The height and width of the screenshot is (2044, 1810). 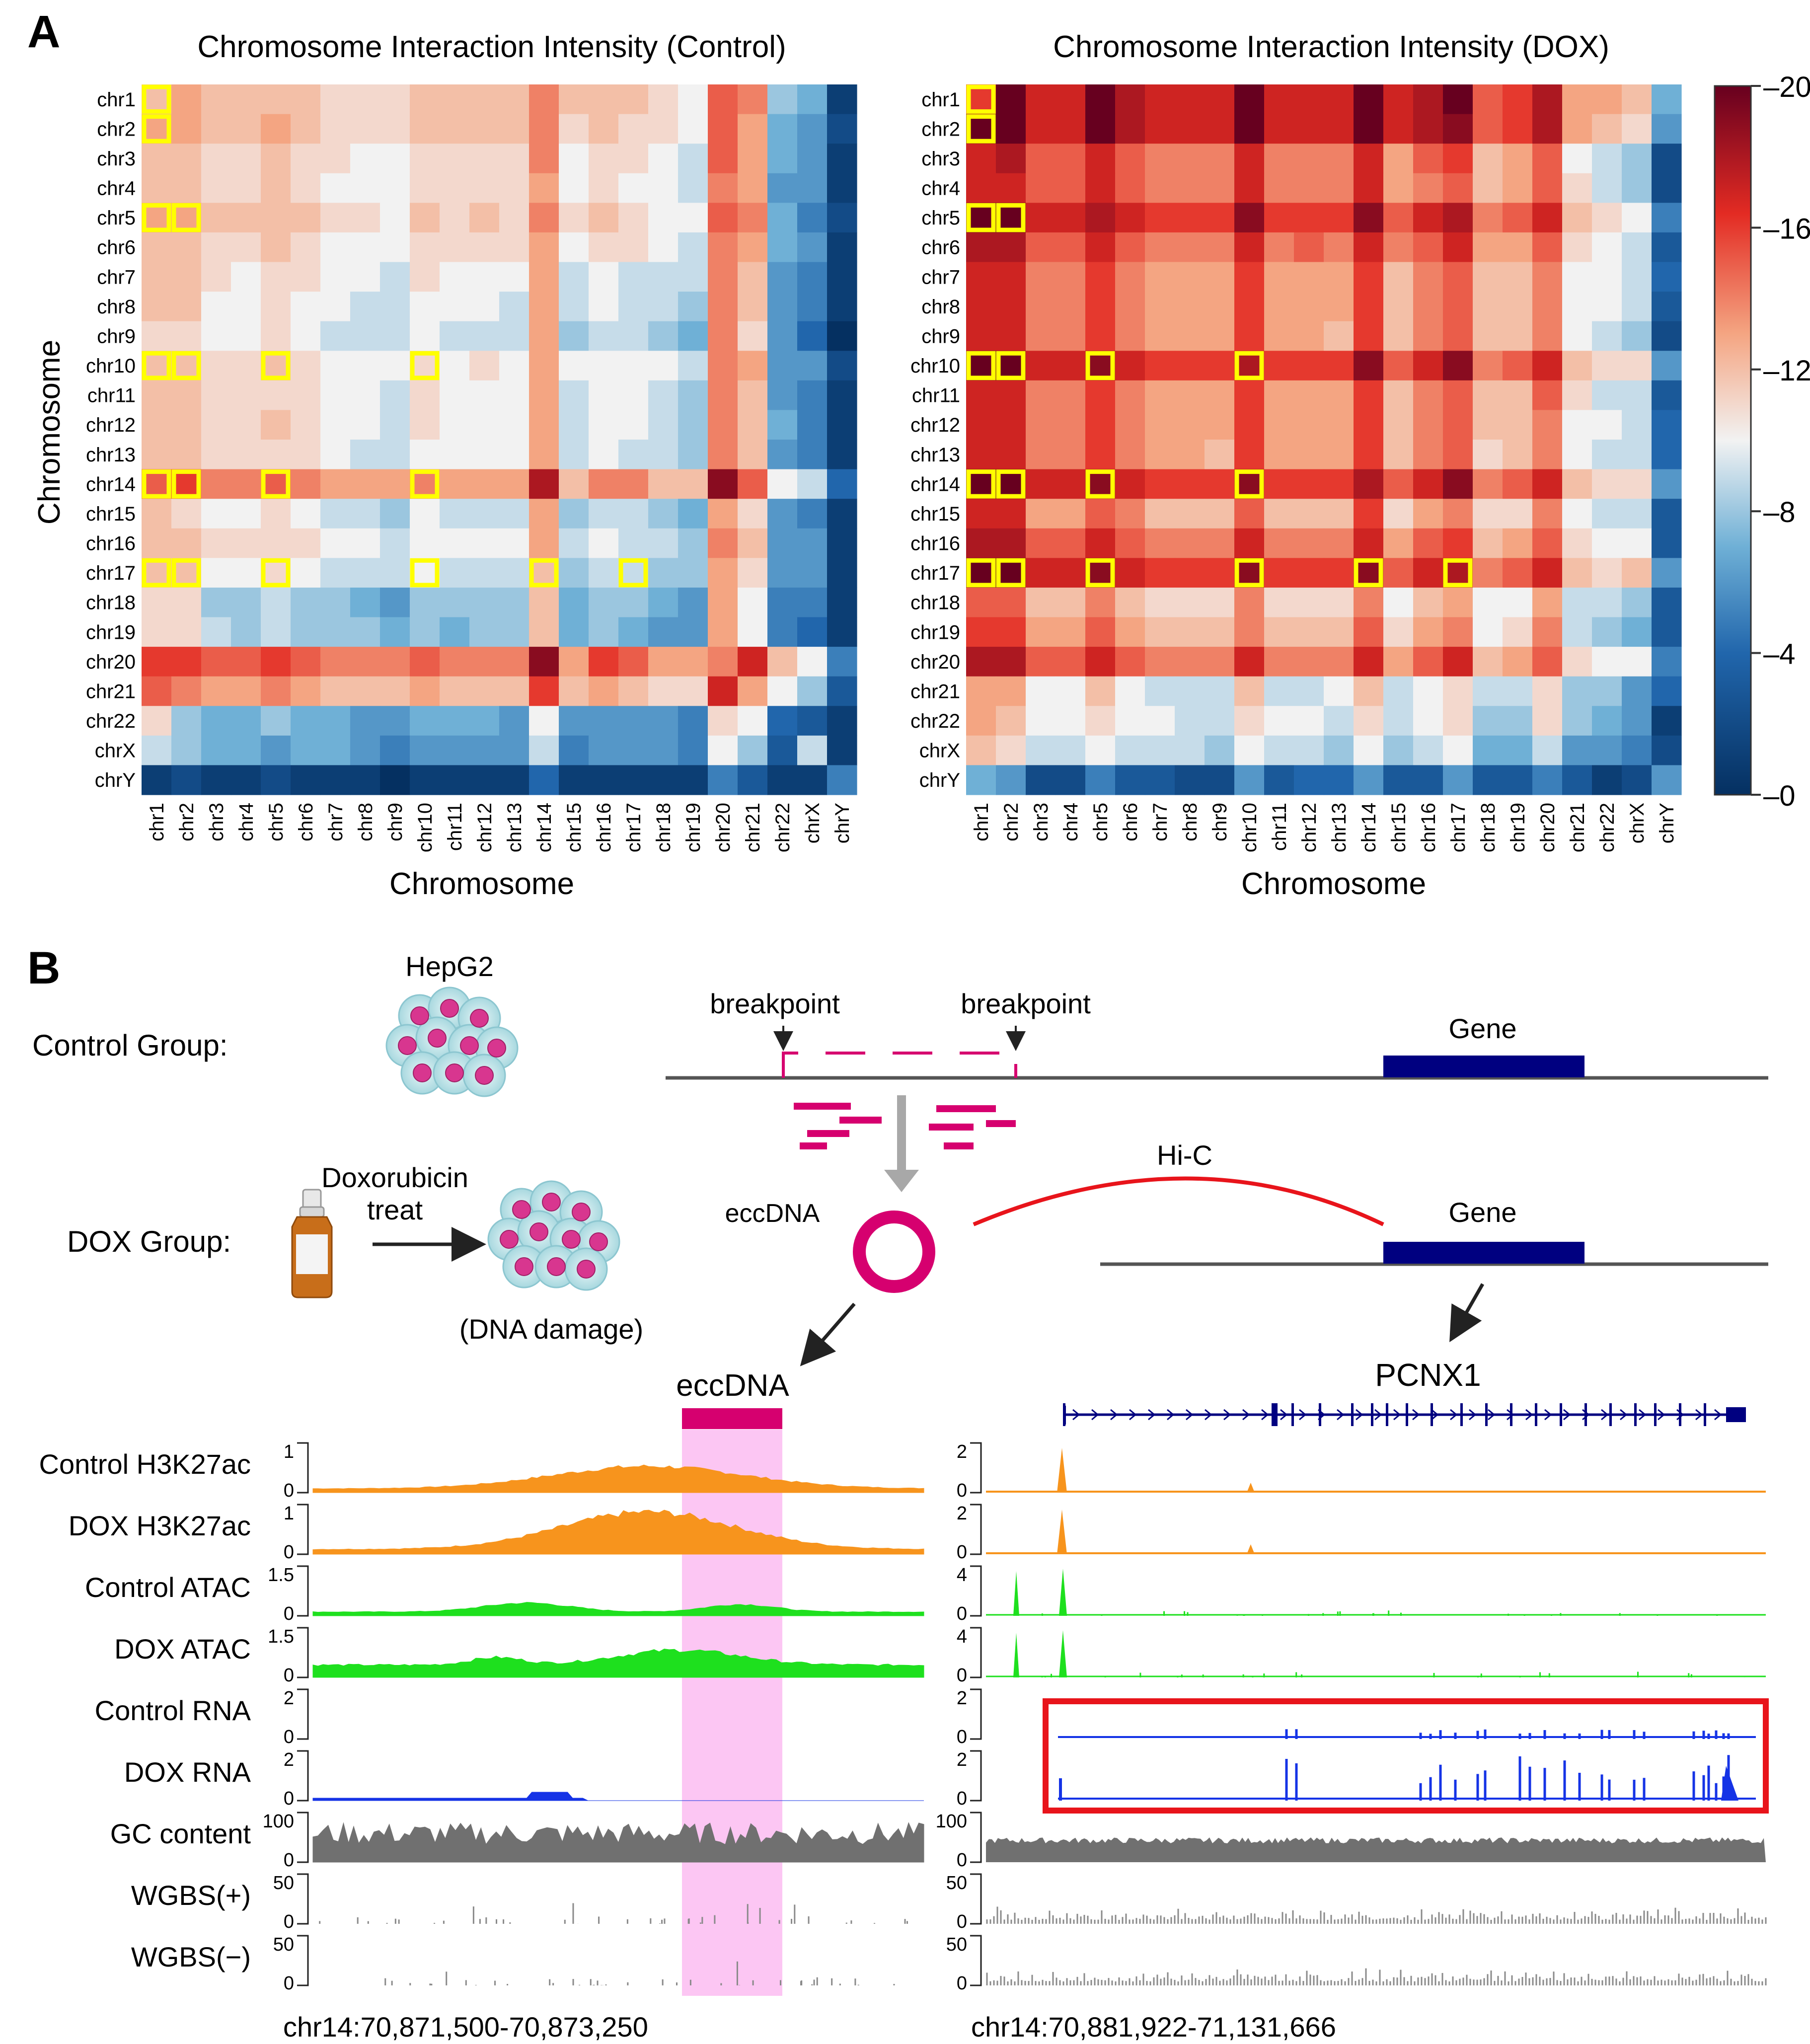 What do you see at coordinates (1483, 1253) in the screenshot?
I see `dox-gene-box` at bounding box center [1483, 1253].